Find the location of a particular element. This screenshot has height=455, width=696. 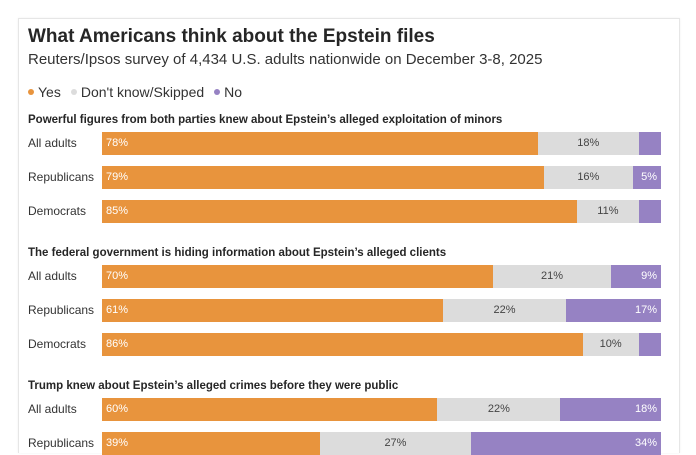

bar-segment-yes: 70% is located at coordinates (298, 276).